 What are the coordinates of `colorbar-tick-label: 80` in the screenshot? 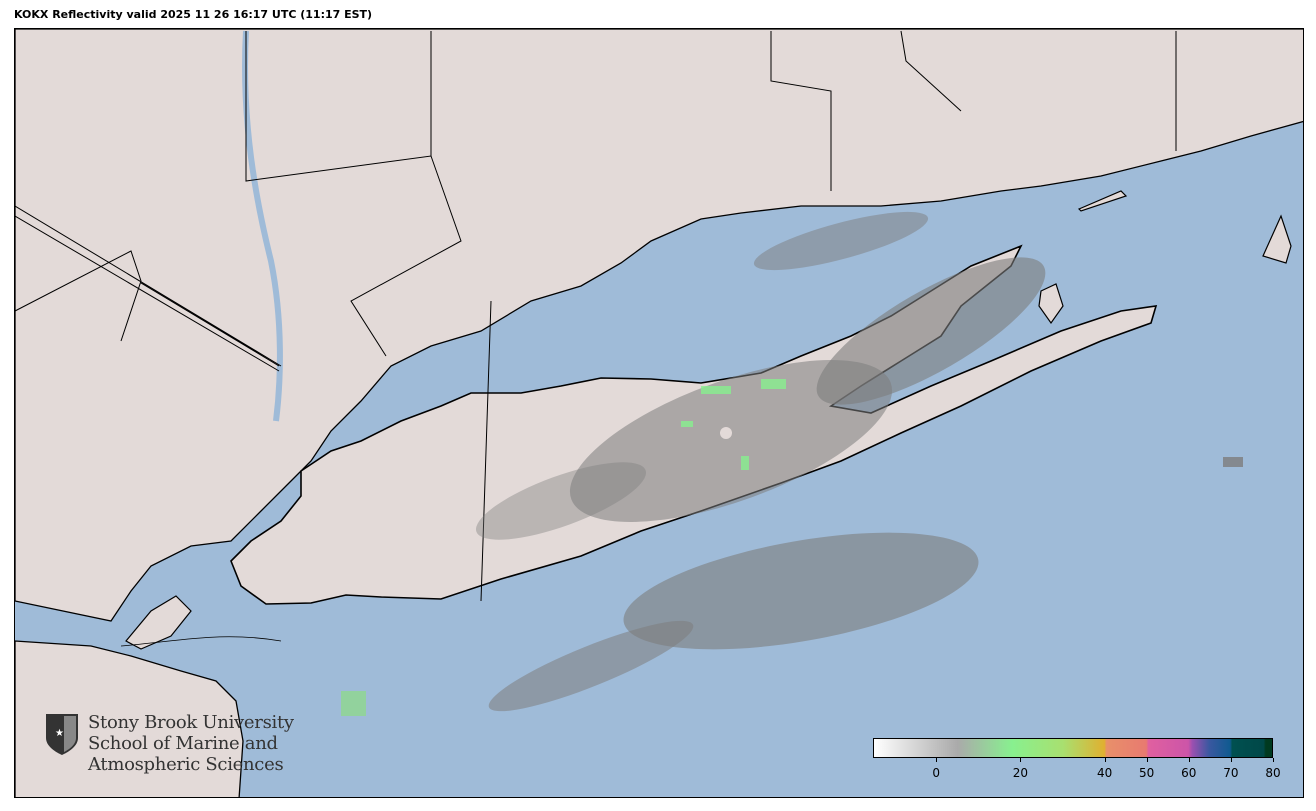 It's located at (1273, 773).